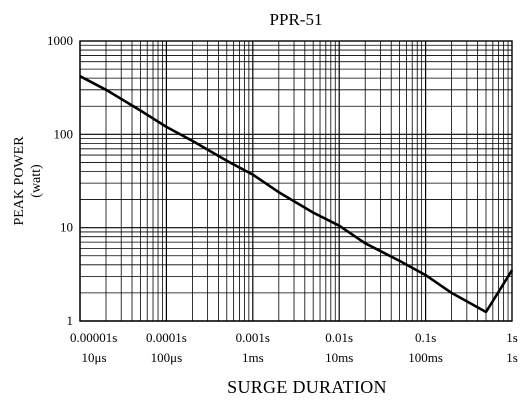 Image resolution: width=528 pixels, height=401 pixels. I want to click on x-axis-title: SURGE DURATION, so click(307, 387).